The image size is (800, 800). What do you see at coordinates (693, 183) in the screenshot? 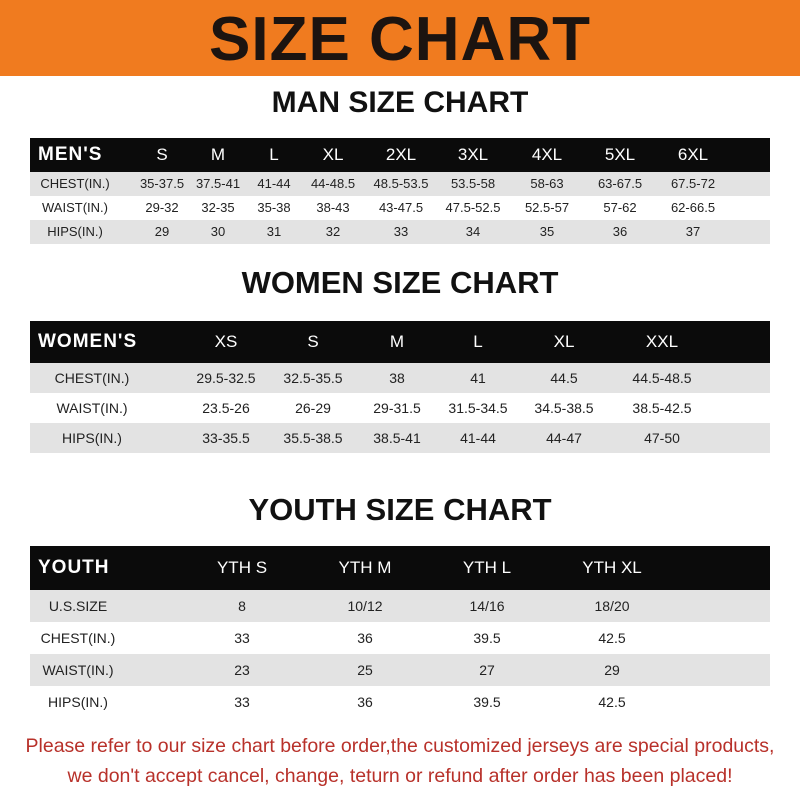
I see `table-cell: 67.5-72` at bounding box center [693, 183].